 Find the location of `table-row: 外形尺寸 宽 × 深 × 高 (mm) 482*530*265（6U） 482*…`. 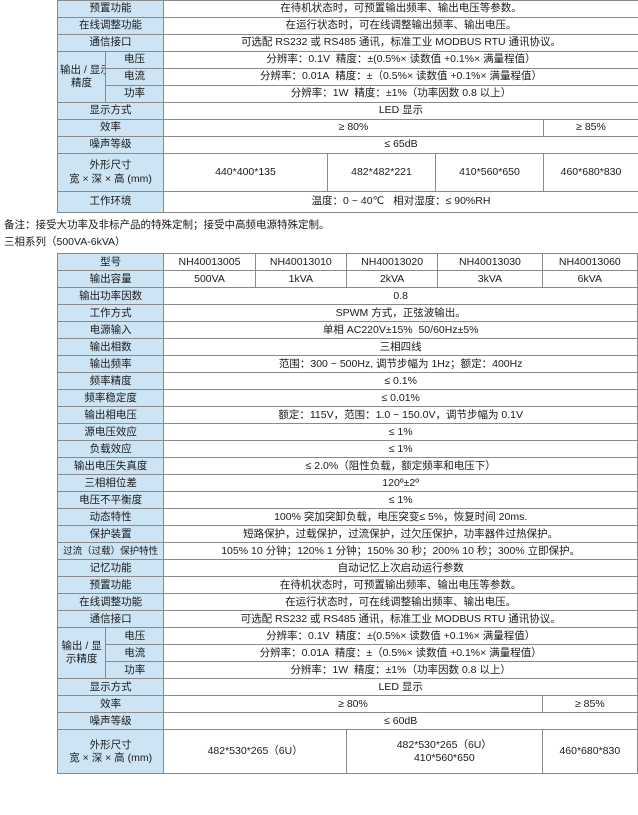

table-row: 外形尺寸 宽 × 深 × 高 (mm) 482*530*265（6U） 482*… is located at coordinates (347, 752).